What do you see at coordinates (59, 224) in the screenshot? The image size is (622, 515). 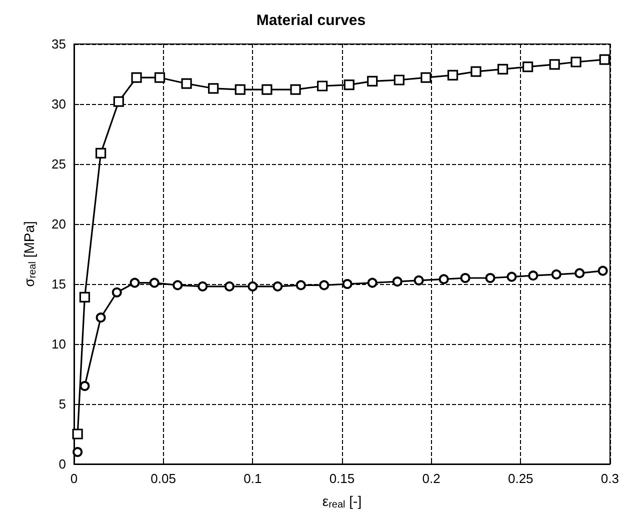 I see `y-tick-label: 20` at bounding box center [59, 224].